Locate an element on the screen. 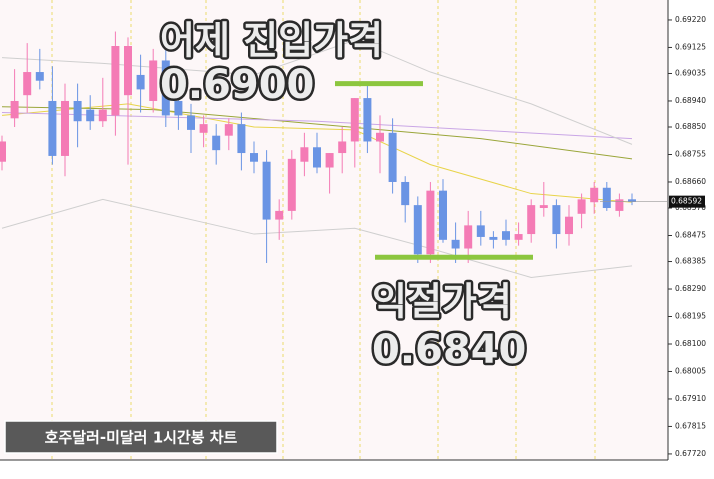  y-tick-label: 0.67720 is located at coordinates (690, 453).